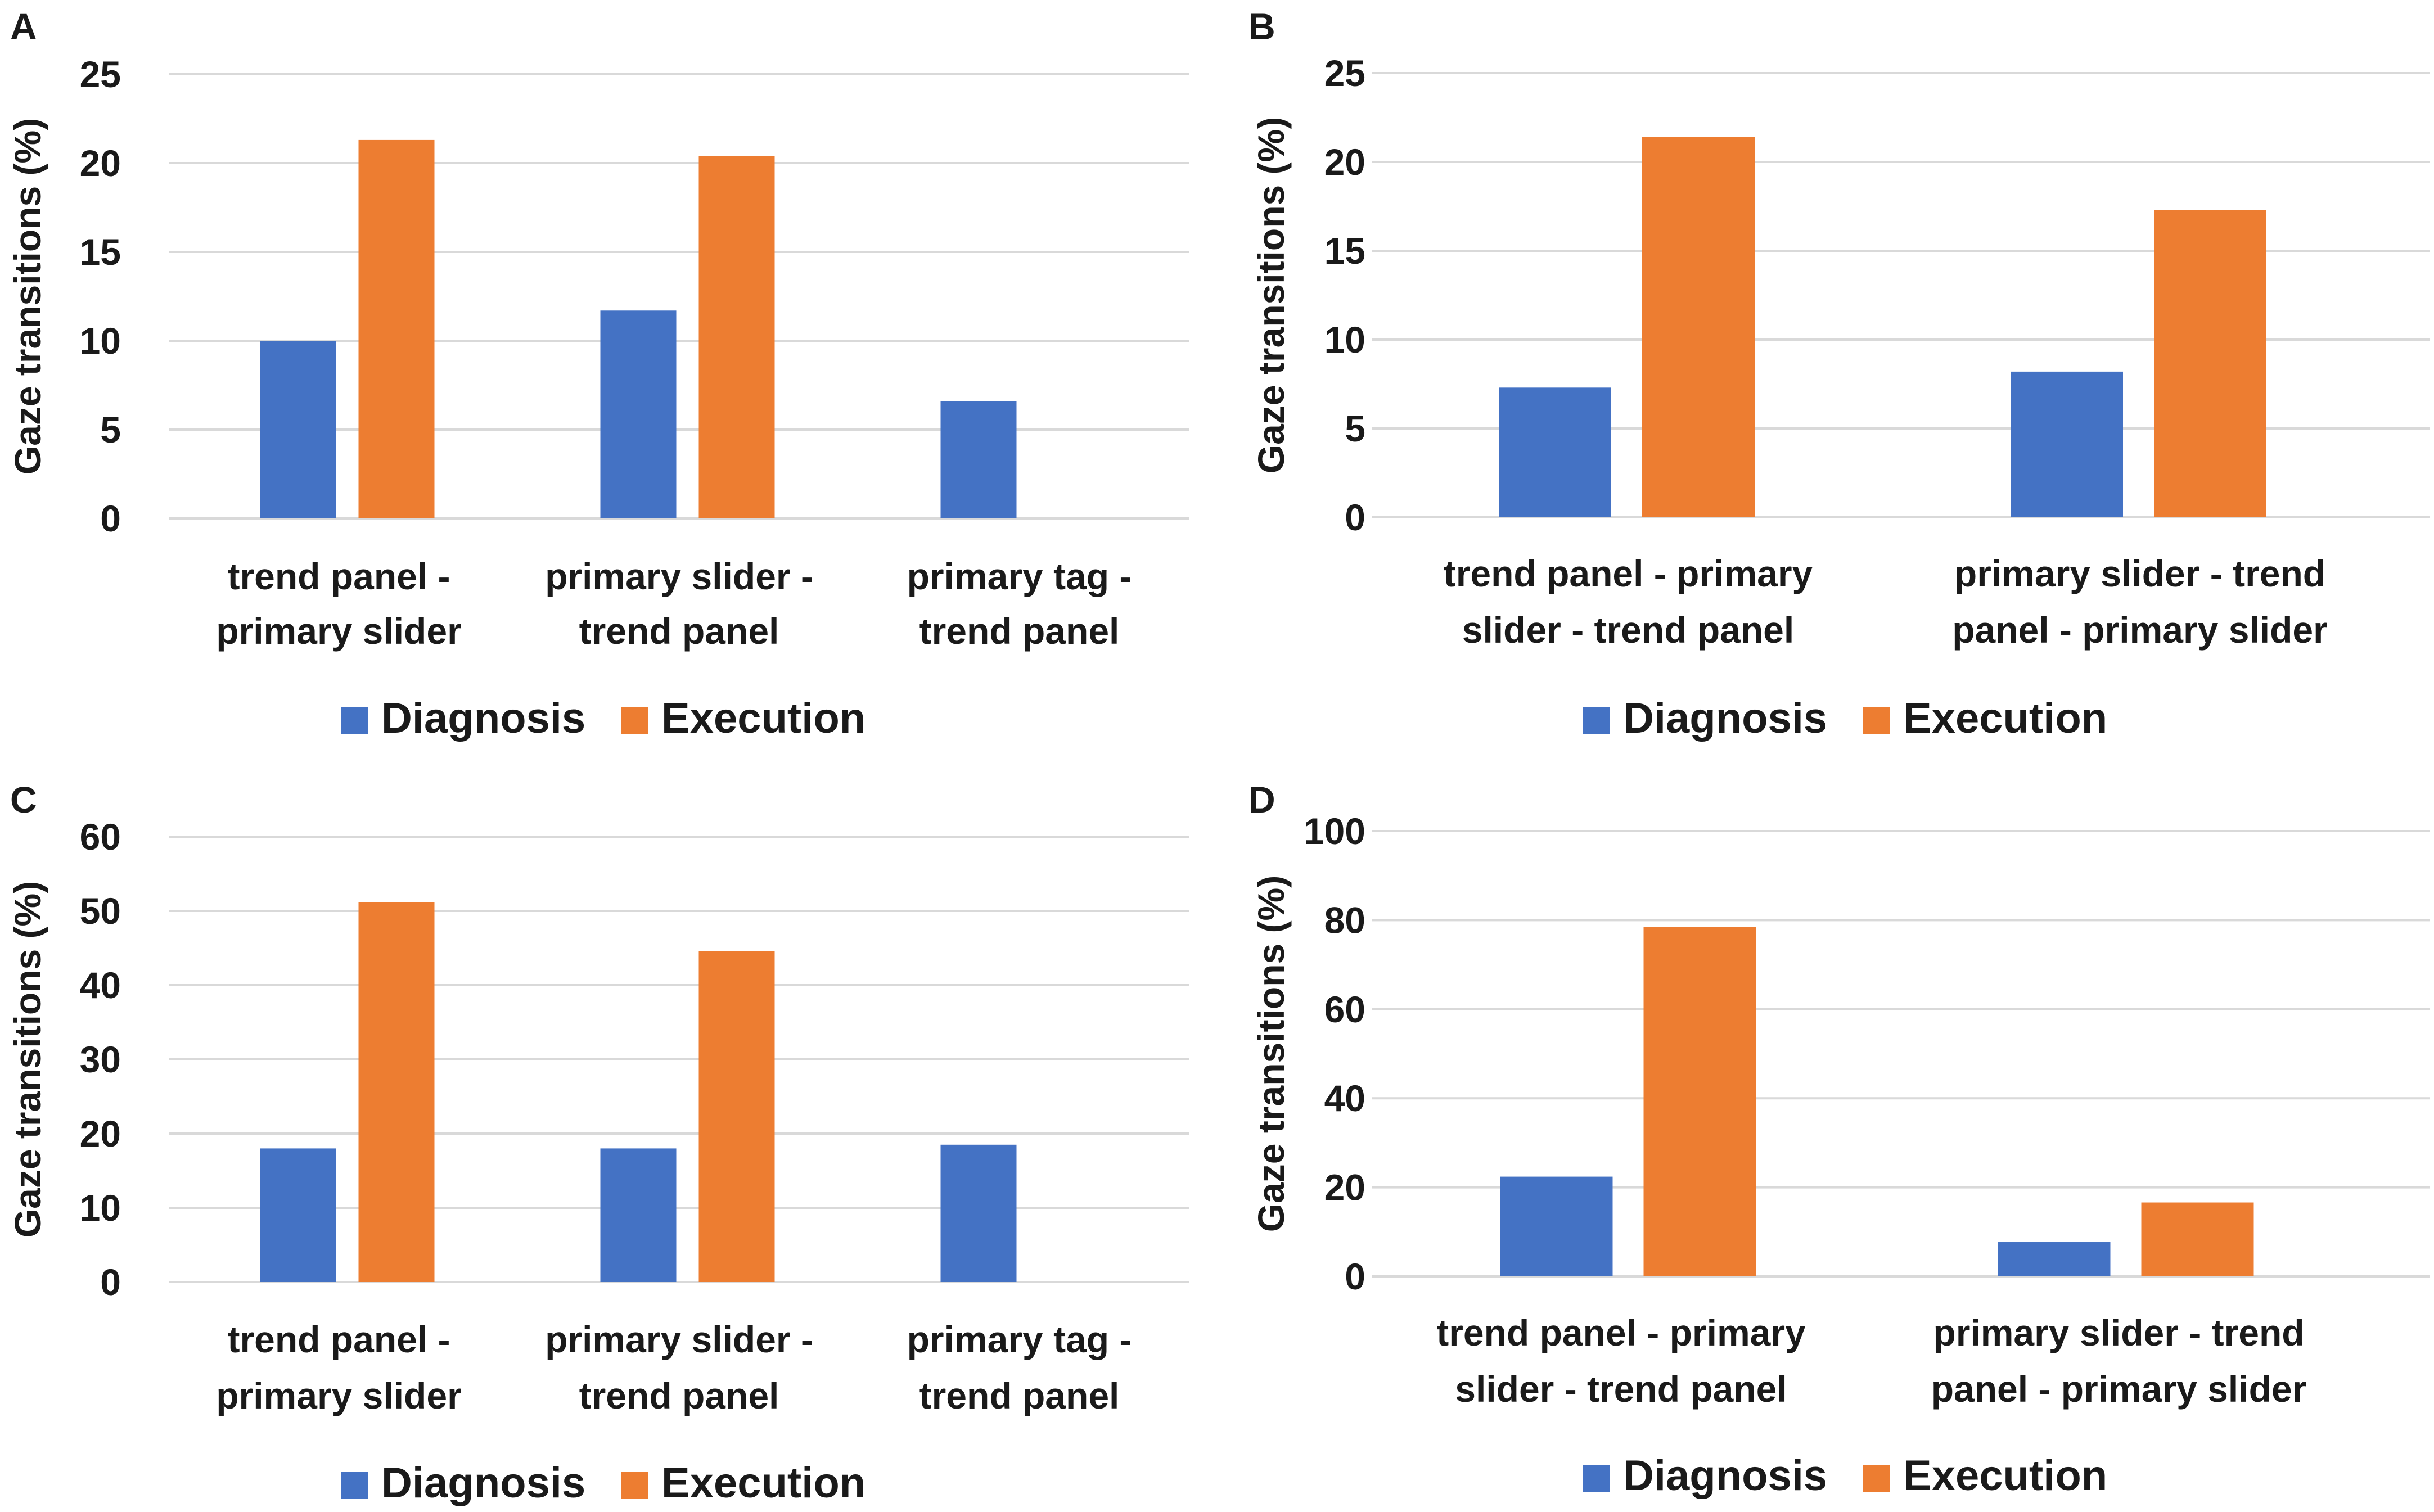 This screenshot has height=1512, width=2434. What do you see at coordinates (100, 911) in the screenshot?
I see `y-tick-label: 50` at bounding box center [100, 911].